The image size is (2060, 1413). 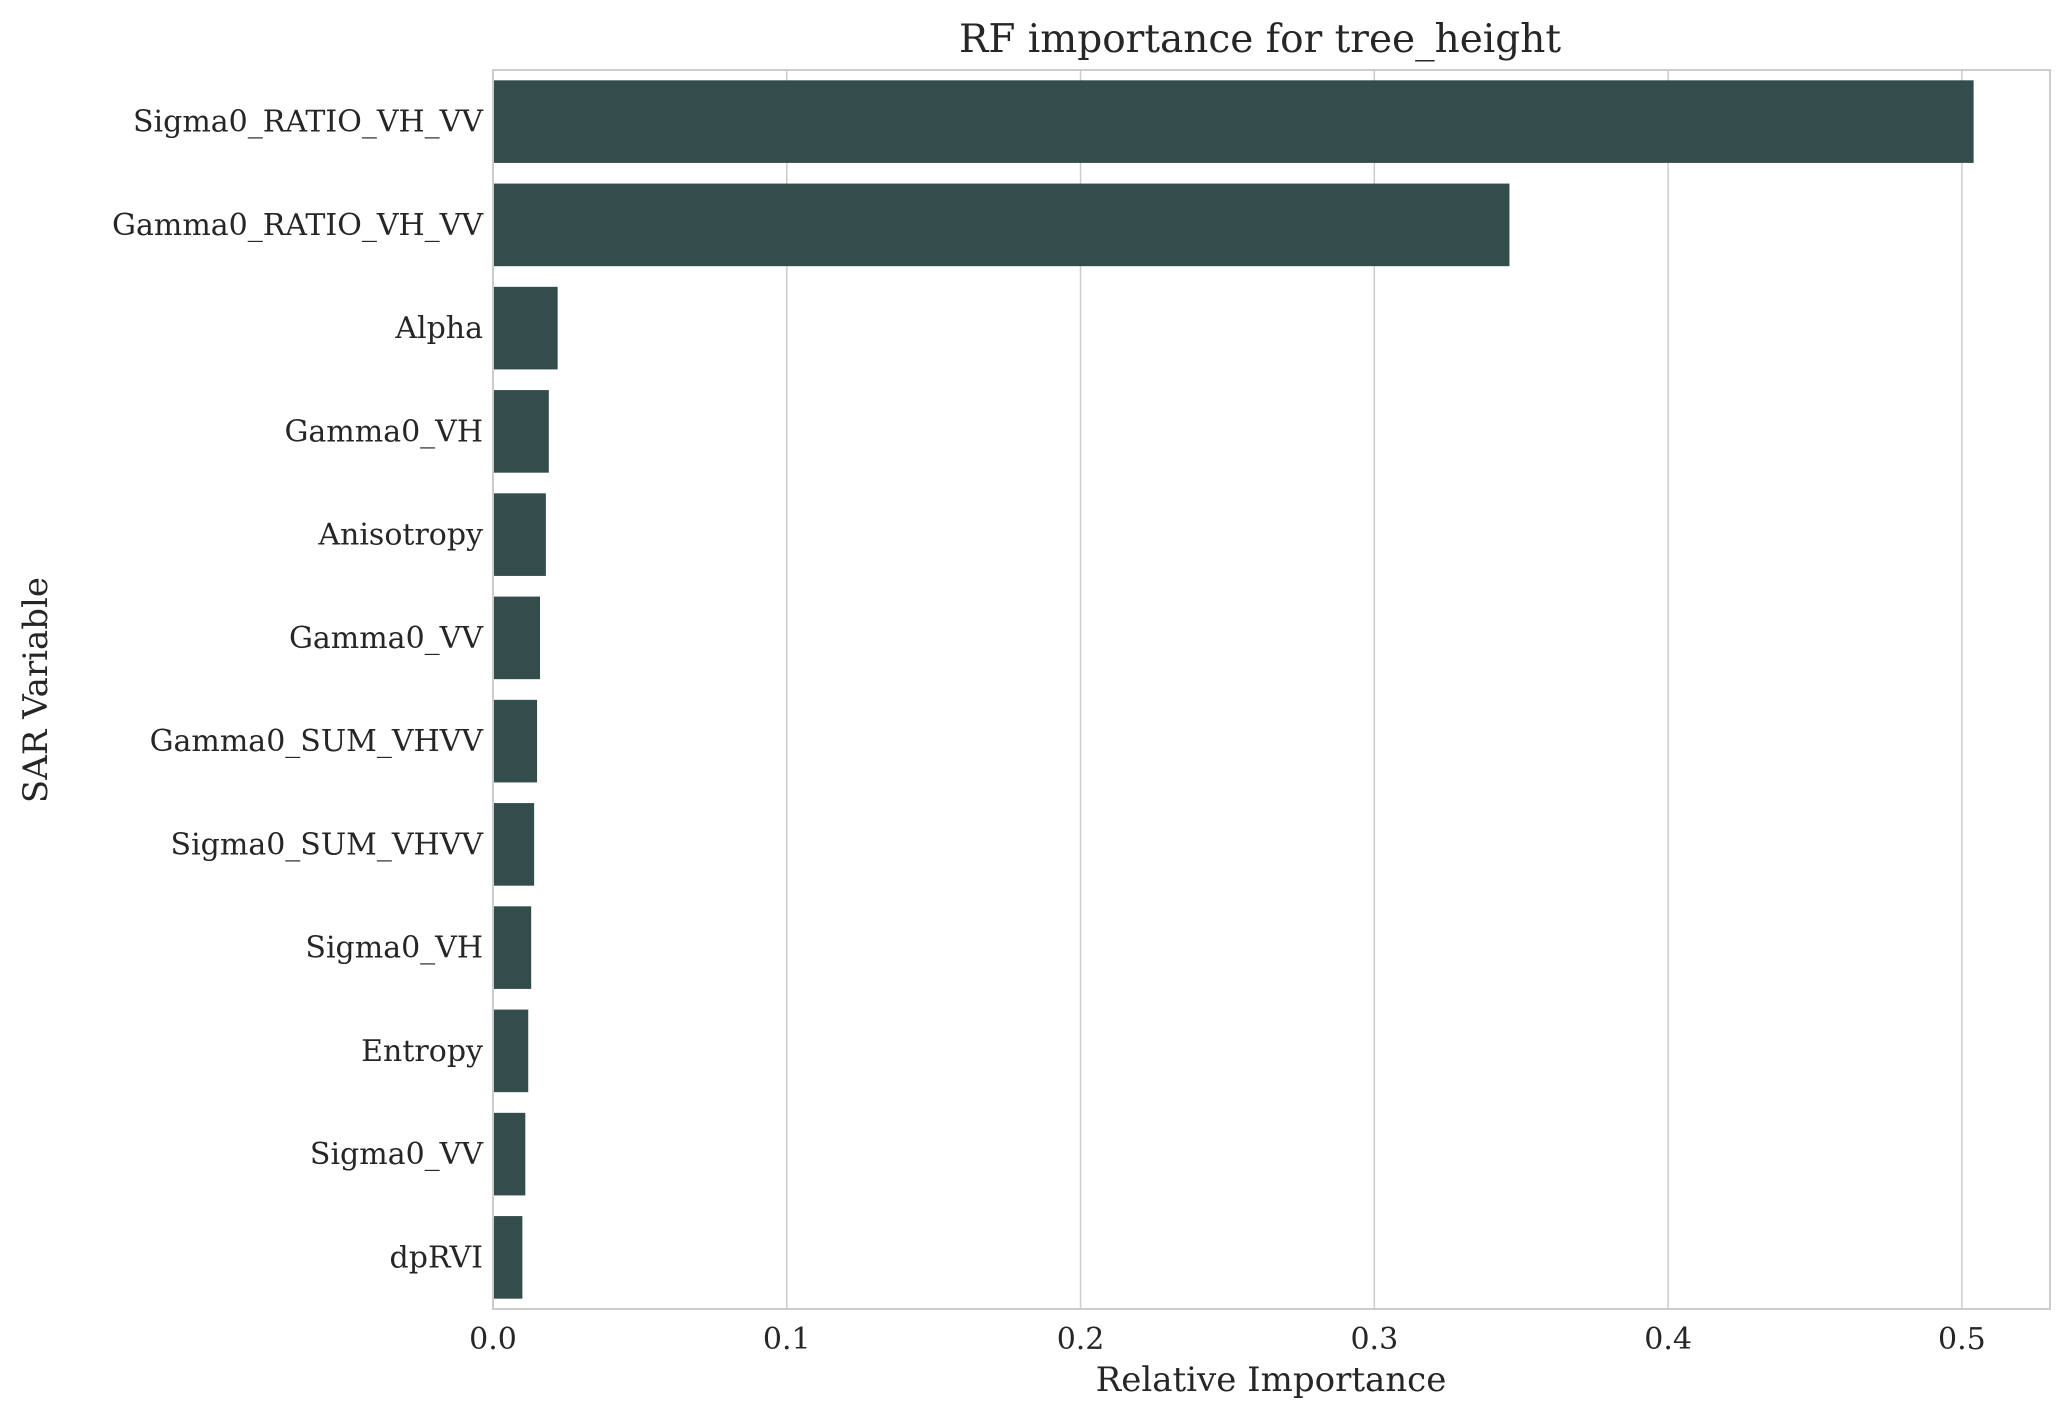 I want to click on x-tick-labels: 0.0 0.1 0.2 0.3 0.4 0.5, so click(x=1227, y=1339).